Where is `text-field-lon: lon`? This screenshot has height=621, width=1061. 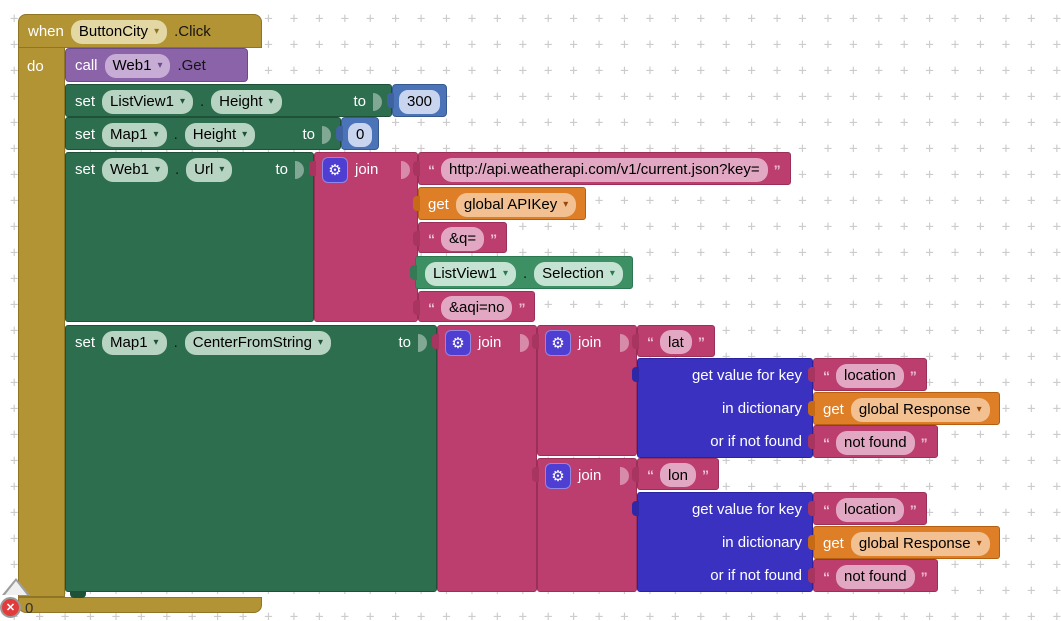 text-field-lon: lon is located at coordinates (678, 475).